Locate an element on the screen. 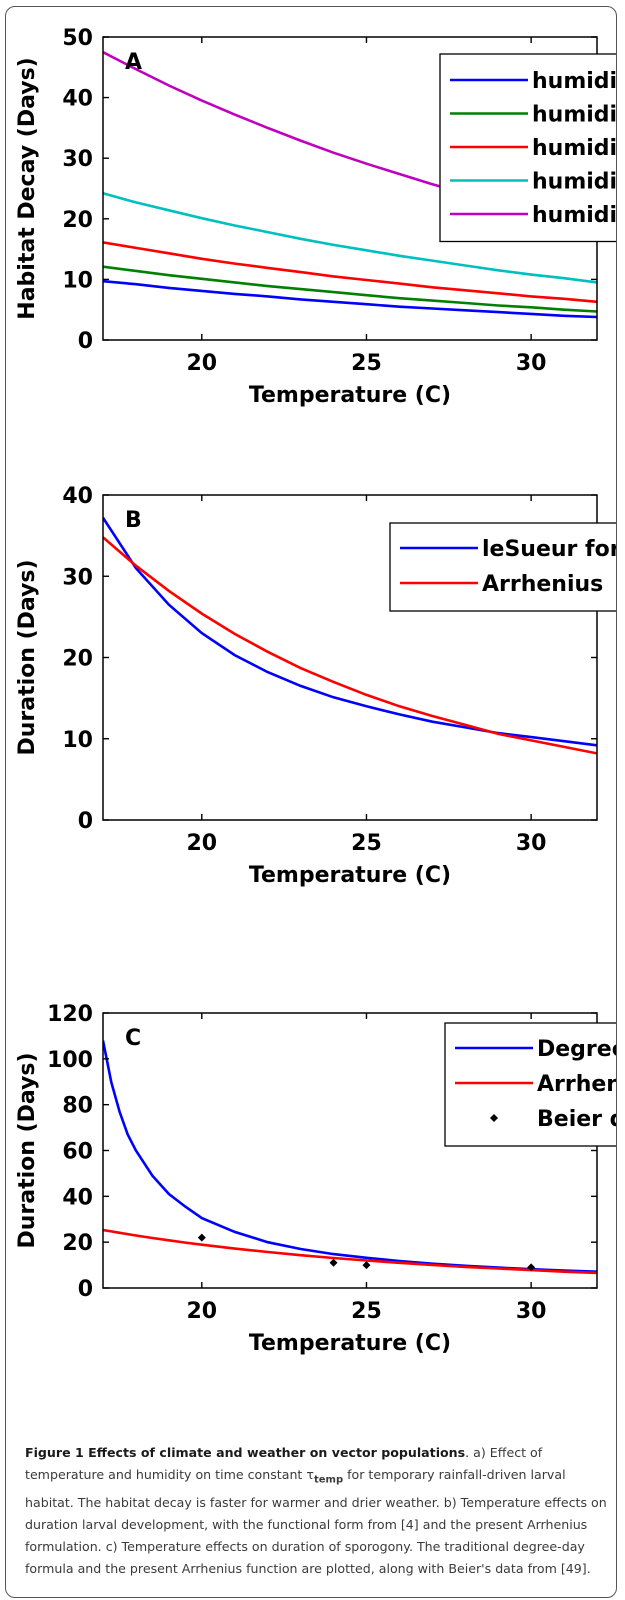 The width and height of the screenshot is (625, 1600). legend-label-humidity-0: humidity 0 is located at coordinates (574, 81).